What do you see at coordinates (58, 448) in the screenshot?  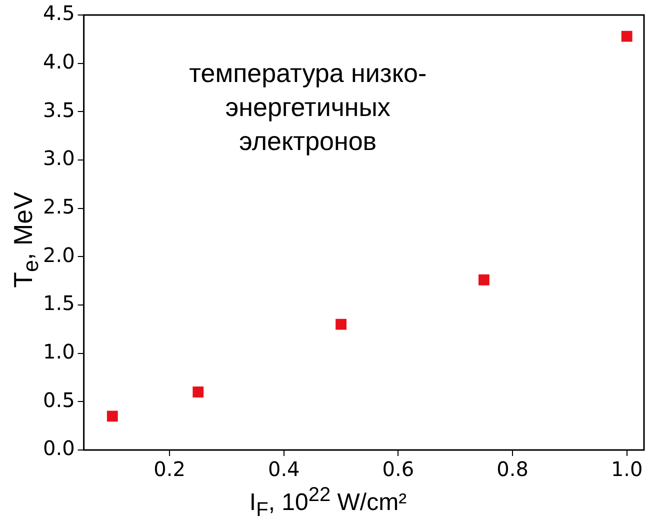 I see `y-tick-label: 0.0` at bounding box center [58, 448].